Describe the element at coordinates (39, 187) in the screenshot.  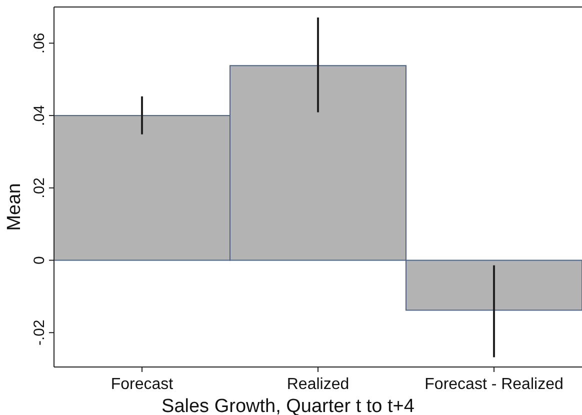
I see `y-tick-label: .02` at that location.